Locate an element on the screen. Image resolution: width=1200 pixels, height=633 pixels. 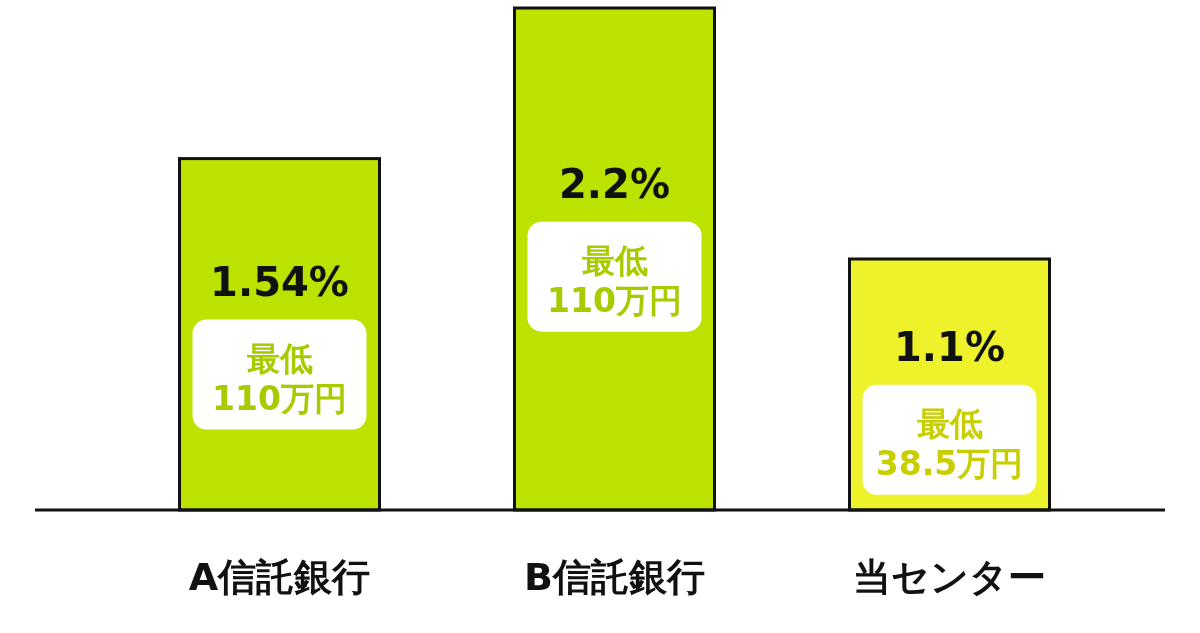
data-label: 1.54% is located at coordinates (279, 281).